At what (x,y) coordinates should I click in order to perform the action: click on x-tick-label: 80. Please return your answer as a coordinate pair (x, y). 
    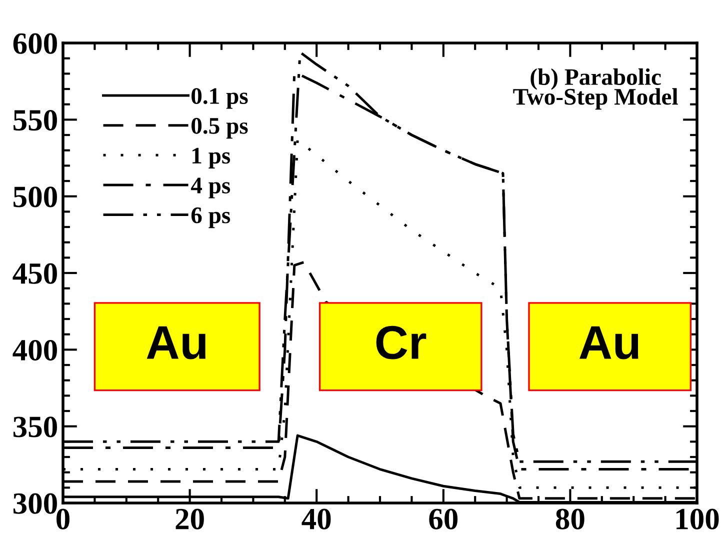
    Looking at the image, I should click on (570, 519).